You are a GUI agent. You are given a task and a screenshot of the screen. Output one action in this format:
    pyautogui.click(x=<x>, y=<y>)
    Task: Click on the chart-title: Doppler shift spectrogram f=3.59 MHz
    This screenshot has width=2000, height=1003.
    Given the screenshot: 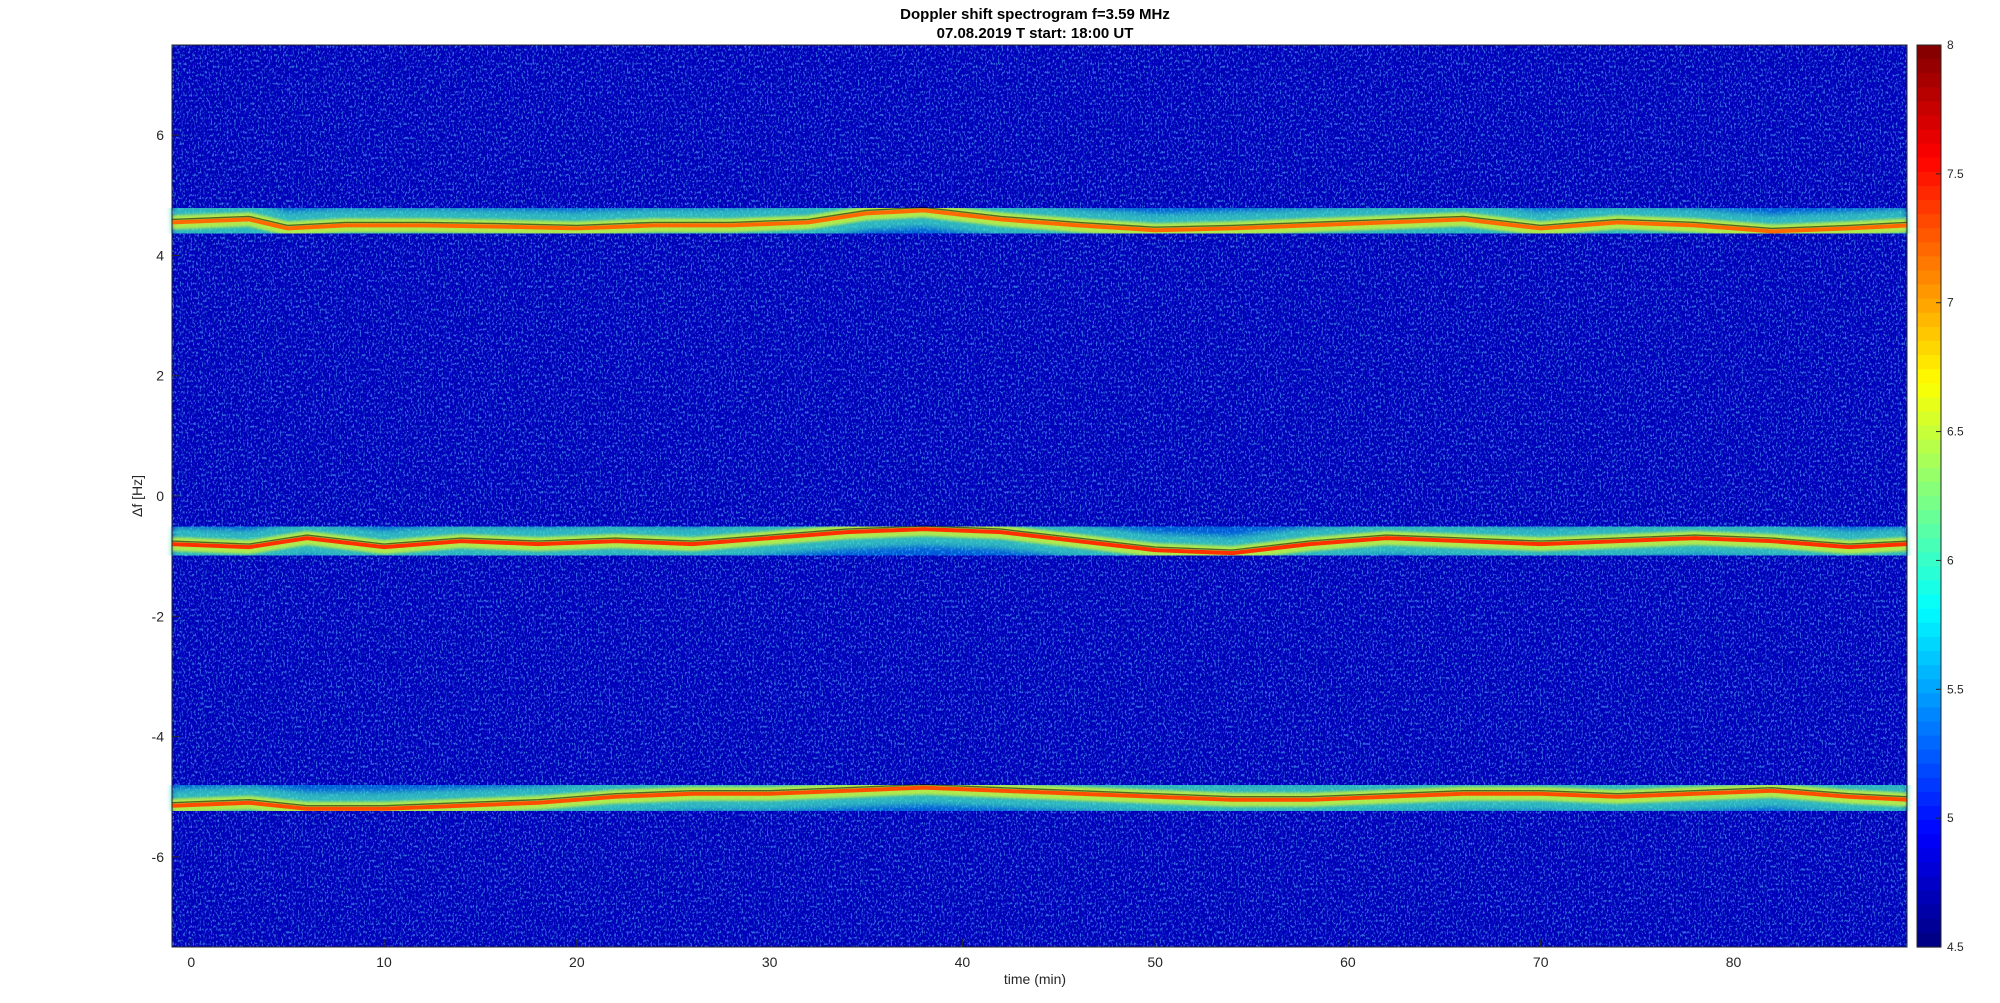 What is the action you would take?
    pyautogui.click(x=1035, y=14)
    